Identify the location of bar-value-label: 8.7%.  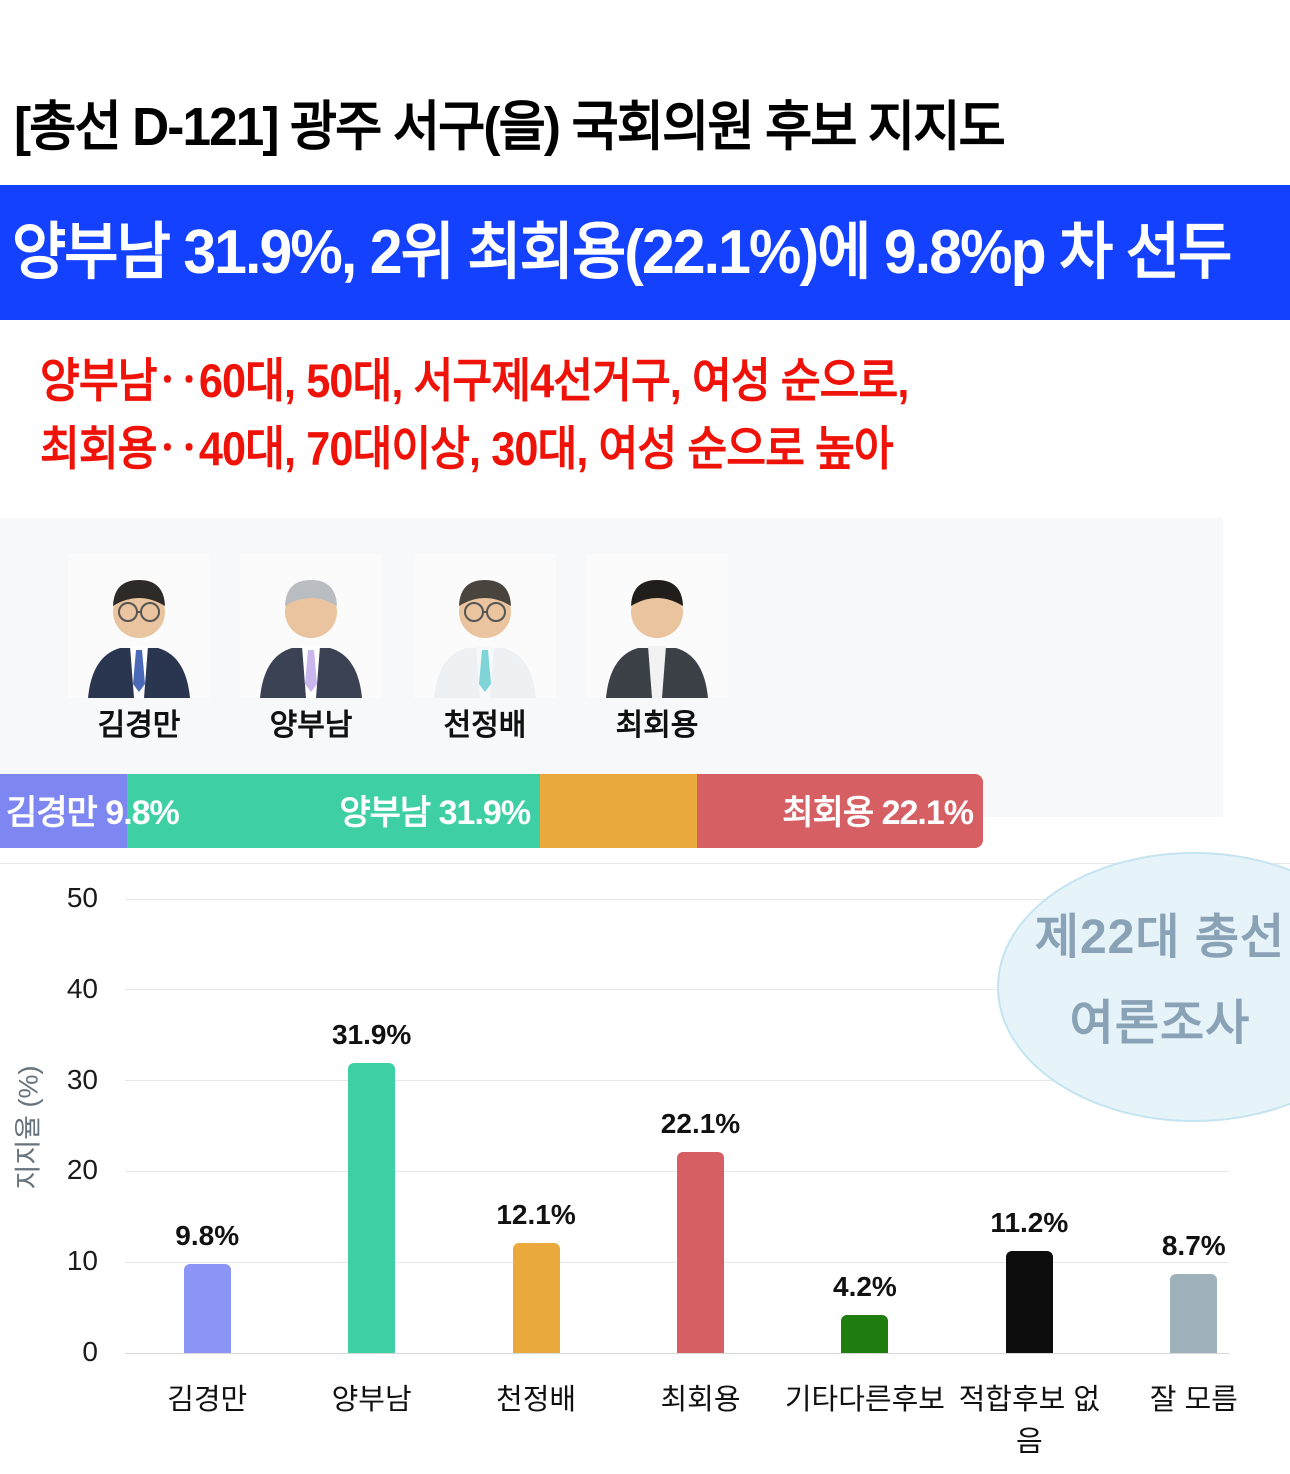
(1193, 1245).